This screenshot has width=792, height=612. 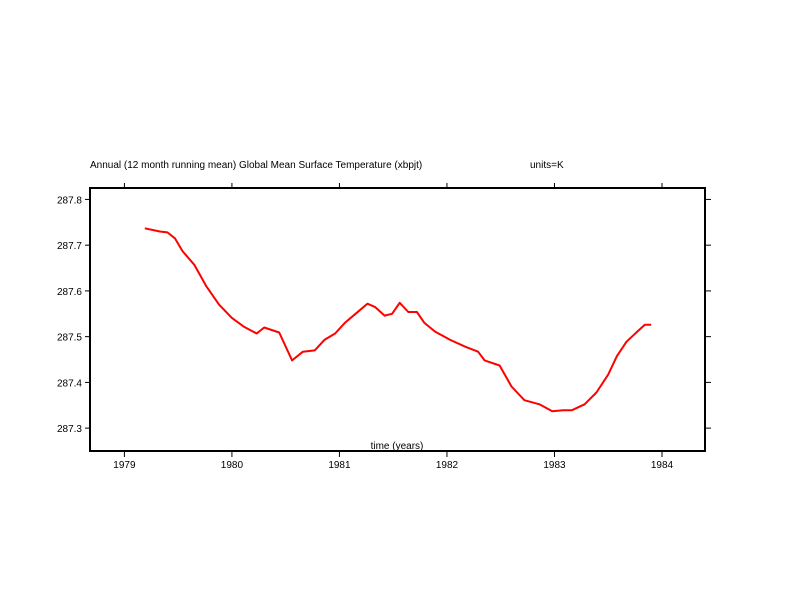 I want to click on x-tick-label: 1983, so click(x=554, y=465).